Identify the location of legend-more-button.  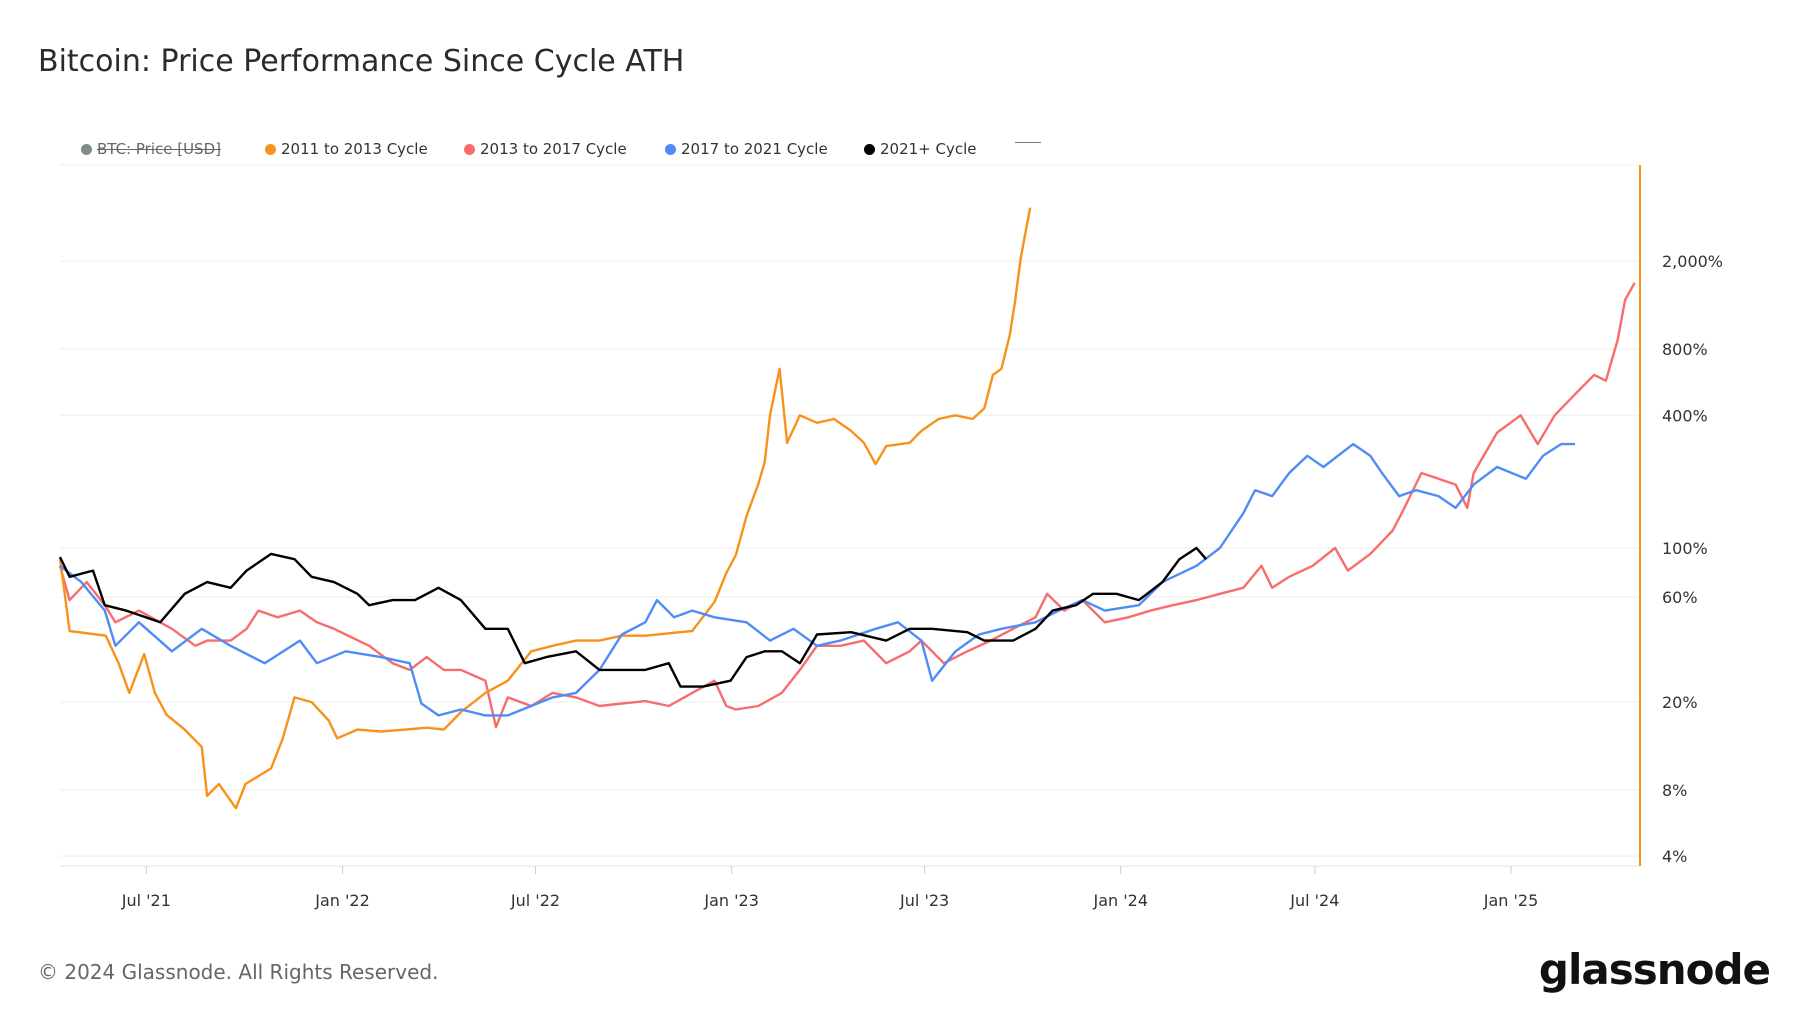
(1028, 142).